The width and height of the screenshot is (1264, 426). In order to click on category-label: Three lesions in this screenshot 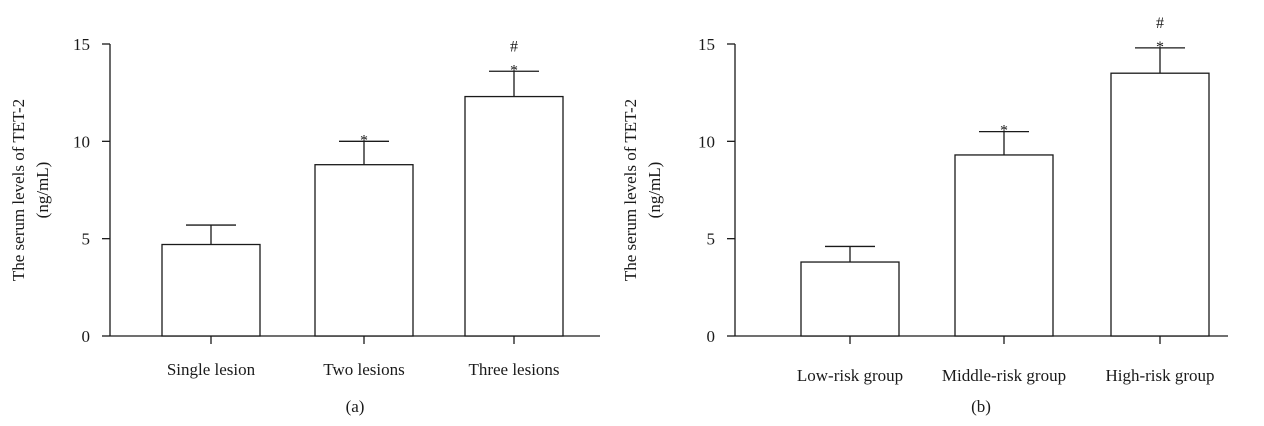, I will do `click(513, 369)`.